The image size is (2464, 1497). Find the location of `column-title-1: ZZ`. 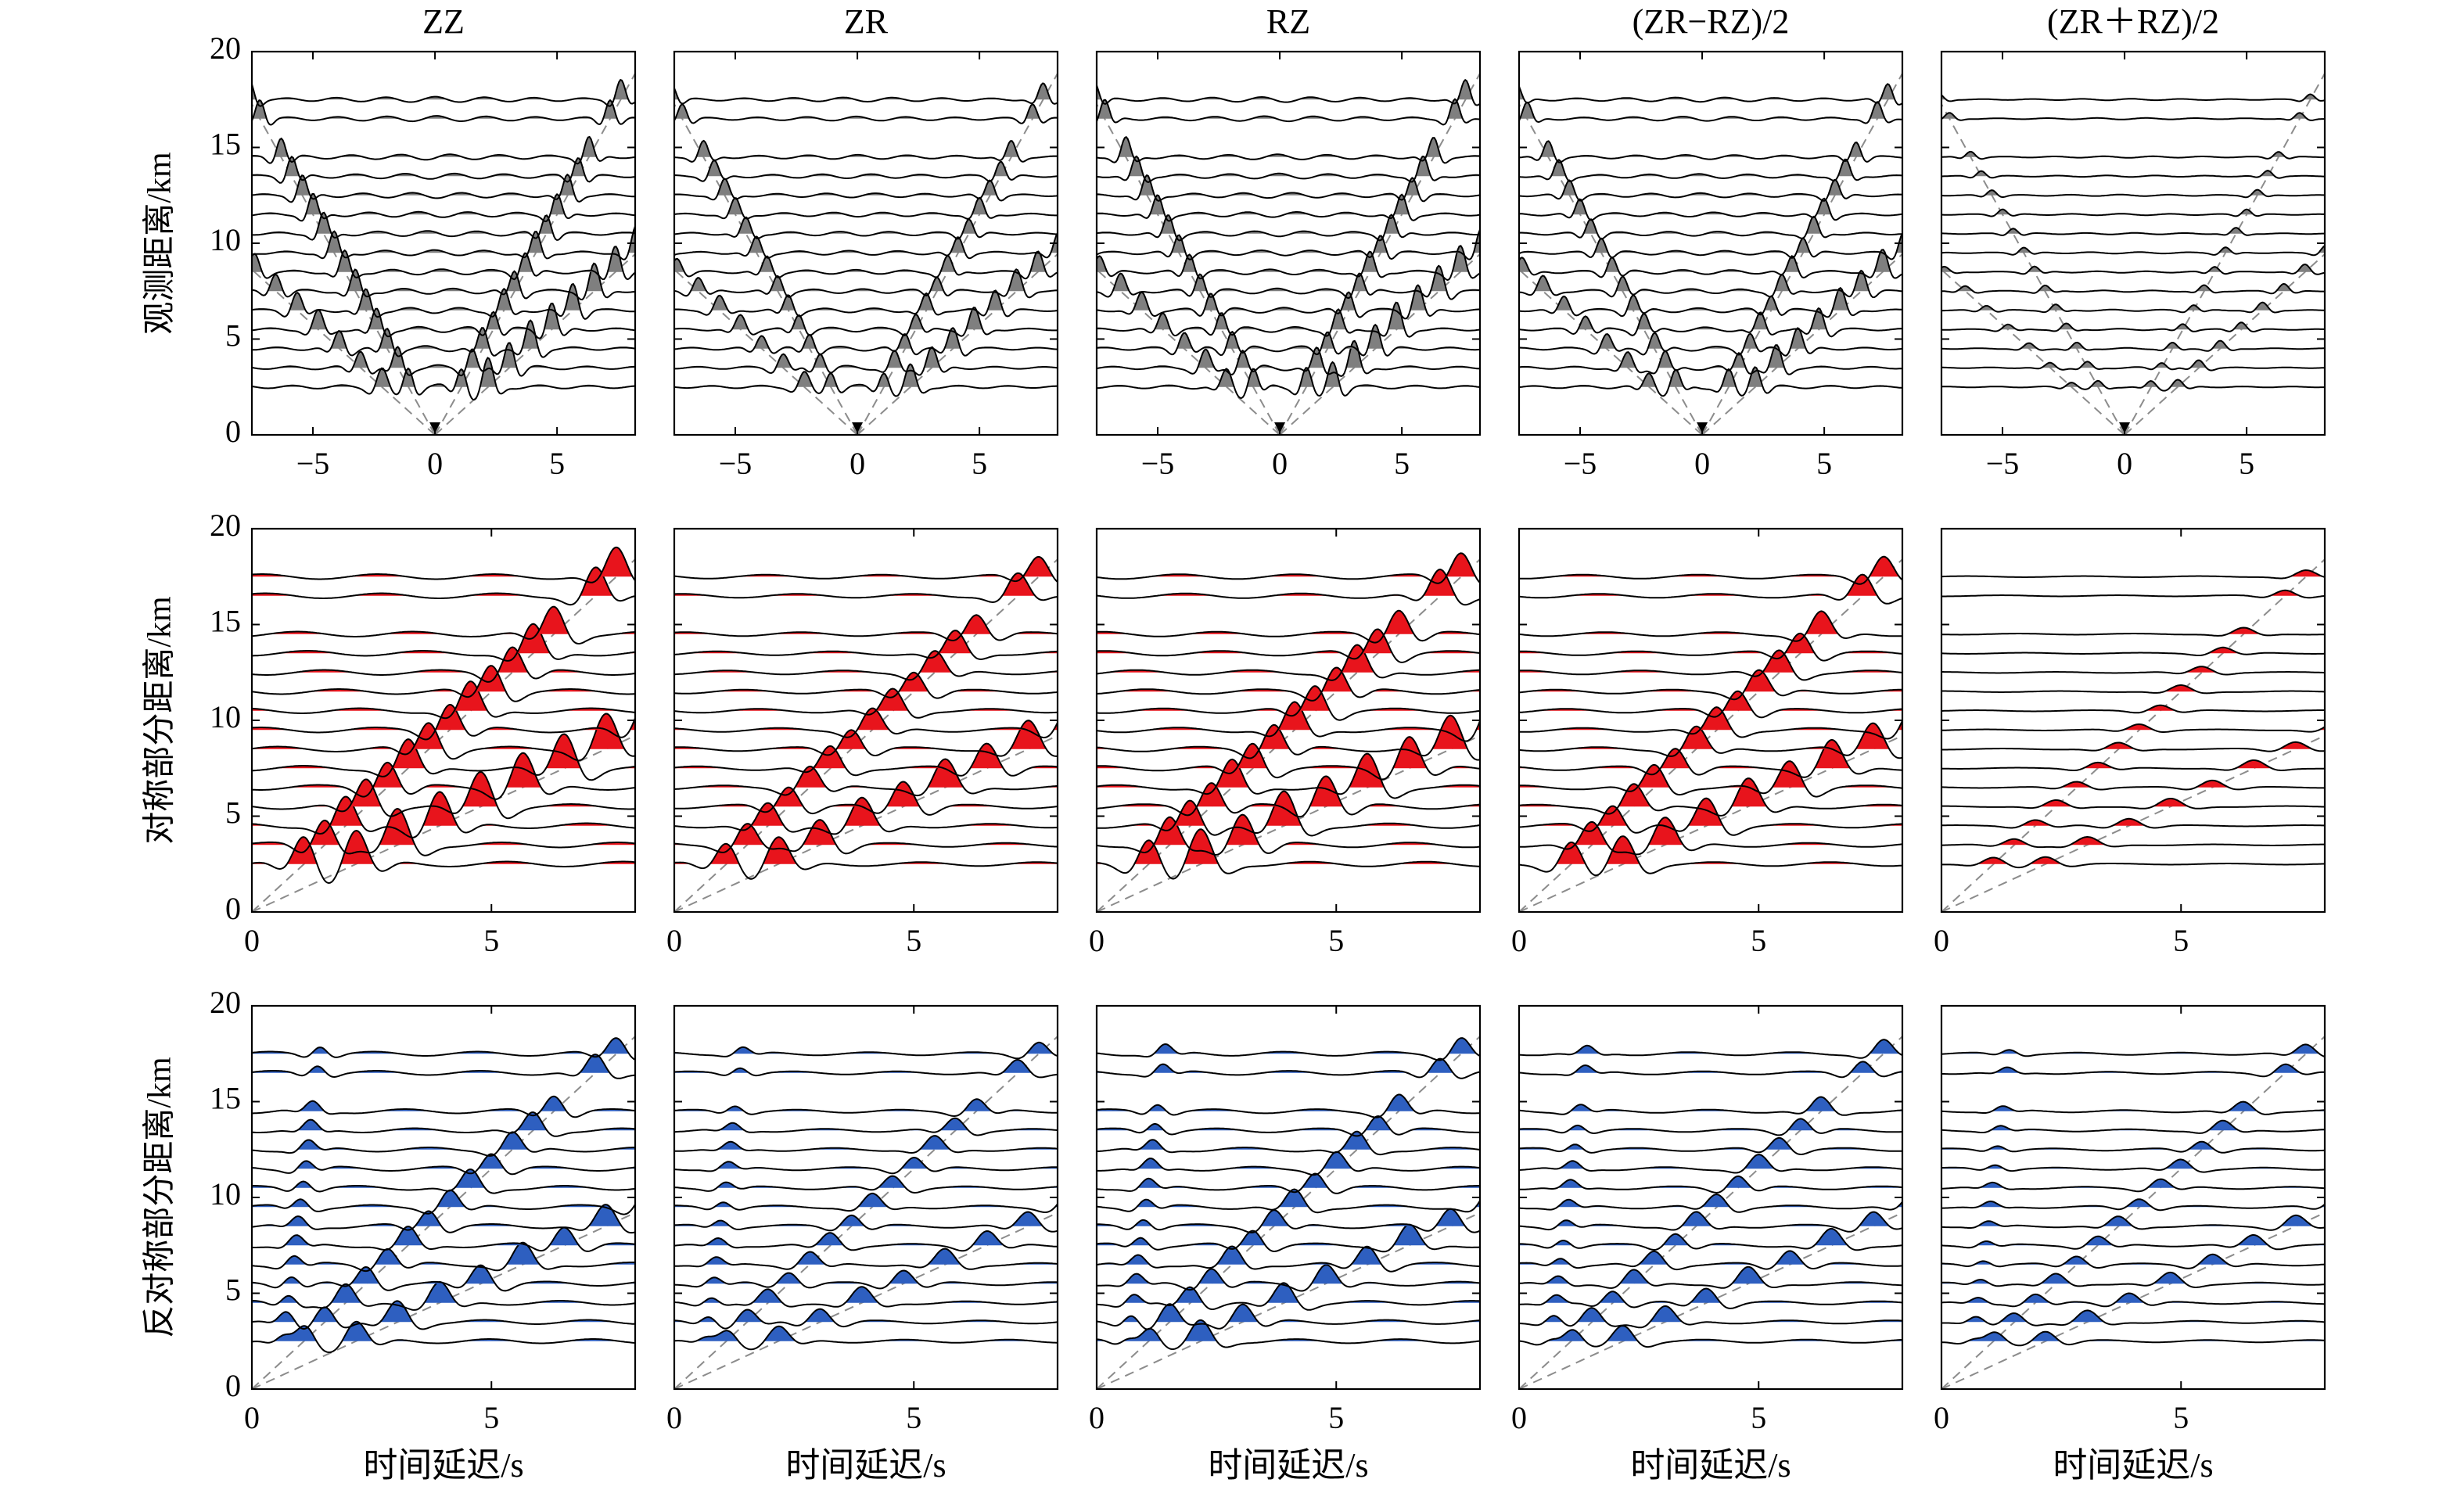

column-title-1: ZZ is located at coordinates (443, 21).